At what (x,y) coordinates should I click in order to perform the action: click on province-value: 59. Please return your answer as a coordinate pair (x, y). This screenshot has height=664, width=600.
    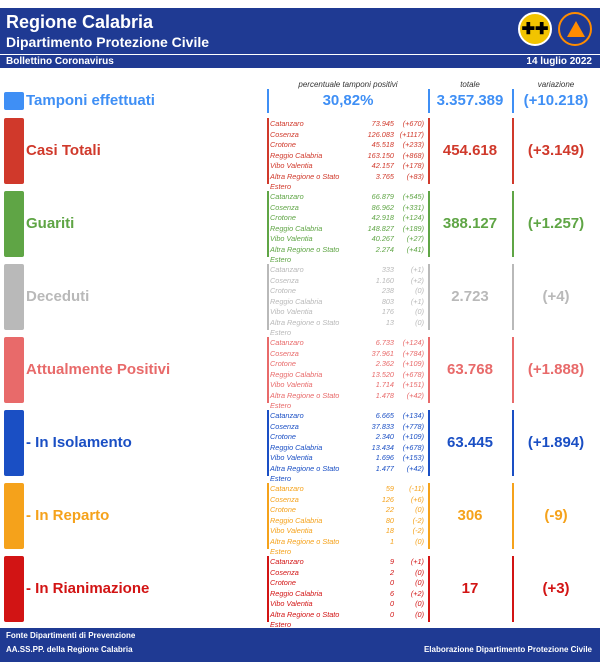
    Looking at the image, I should click on (389, 488).